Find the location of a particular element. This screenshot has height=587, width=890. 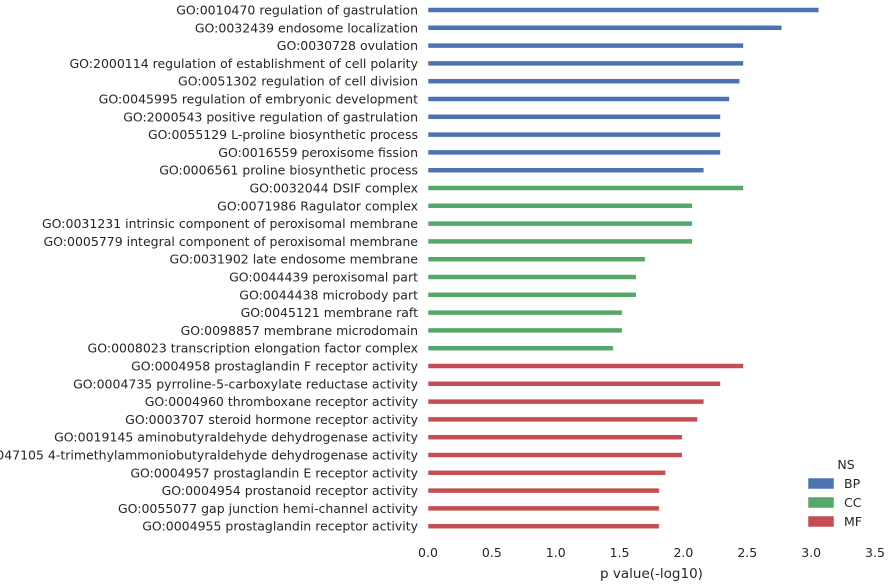

category-label: GO:0016559 peroxisome fission is located at coordinates (318, 152).